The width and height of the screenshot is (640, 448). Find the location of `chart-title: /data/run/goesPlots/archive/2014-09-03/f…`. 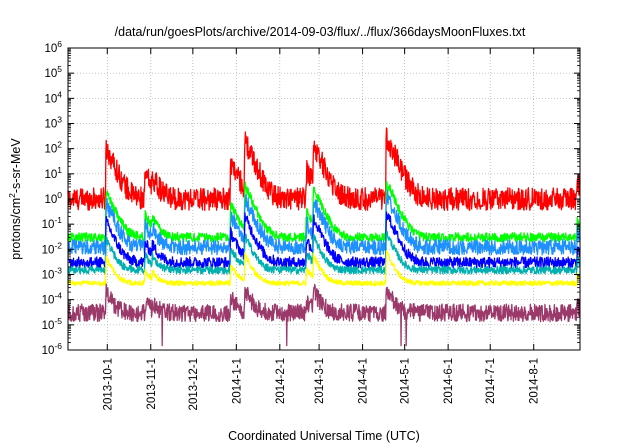

chart-title: /data/run/goesPlots/archive/2014-09-03/f… is located at coordinates (320, 32).